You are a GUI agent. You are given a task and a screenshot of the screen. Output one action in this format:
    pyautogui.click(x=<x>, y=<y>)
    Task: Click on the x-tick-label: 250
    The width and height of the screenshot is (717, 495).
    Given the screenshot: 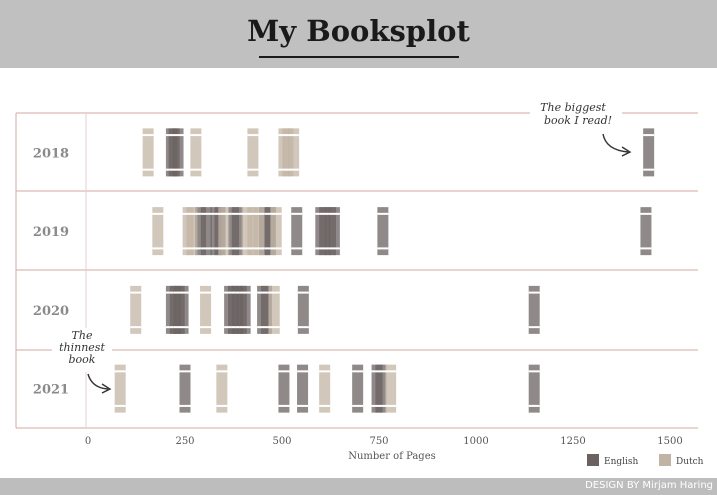 What is the action you would take?
    pyautogui.click(x=184, y=441)
    